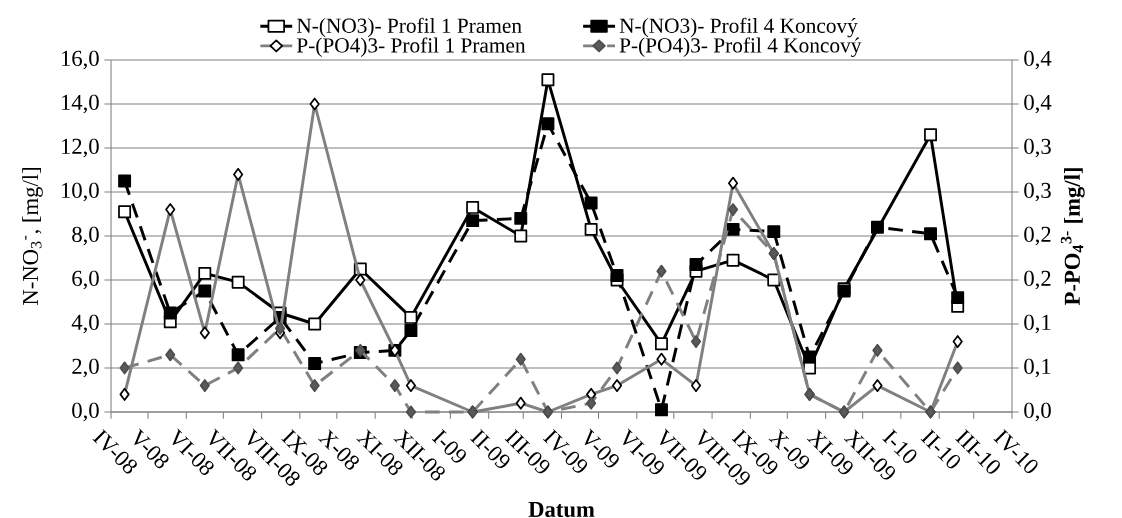  I want to click on y-tick-label: 8,0, so click(85, 236).